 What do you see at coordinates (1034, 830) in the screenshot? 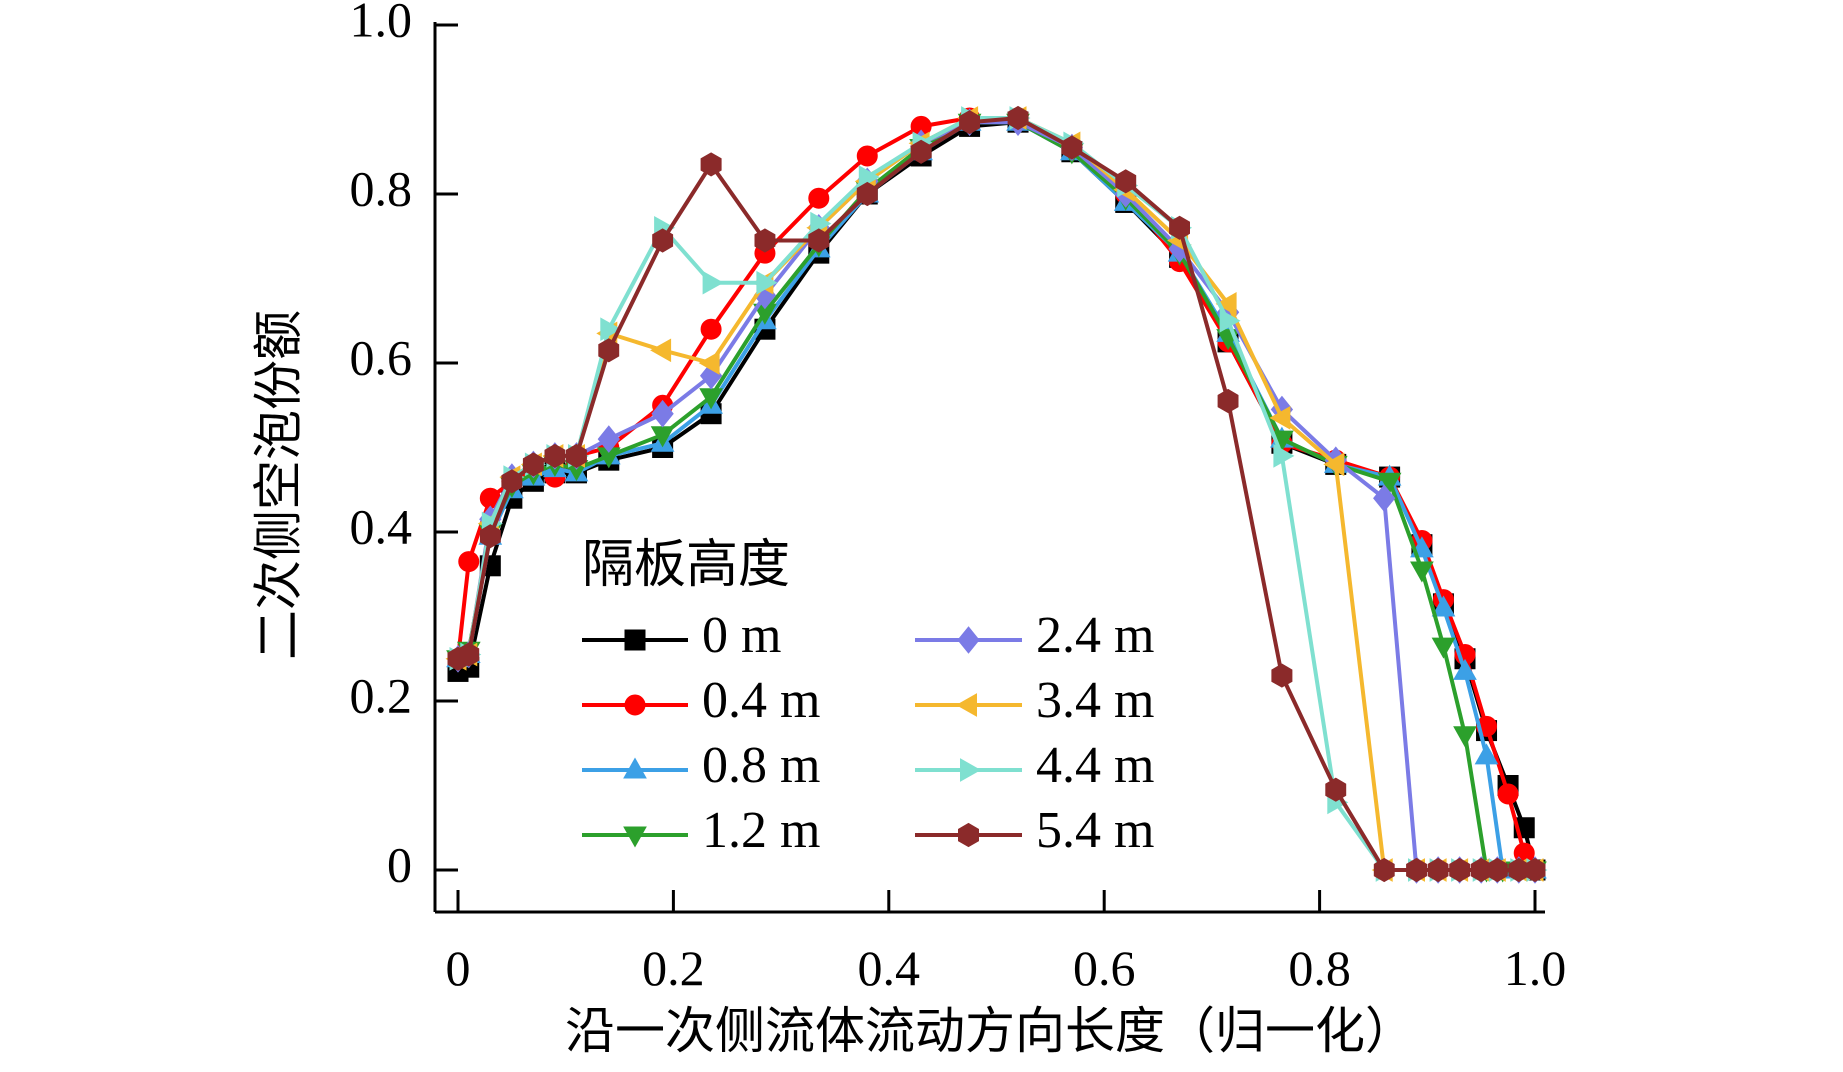
I see `legend-item: 5.4 m` at bounding box center [1034, 830].